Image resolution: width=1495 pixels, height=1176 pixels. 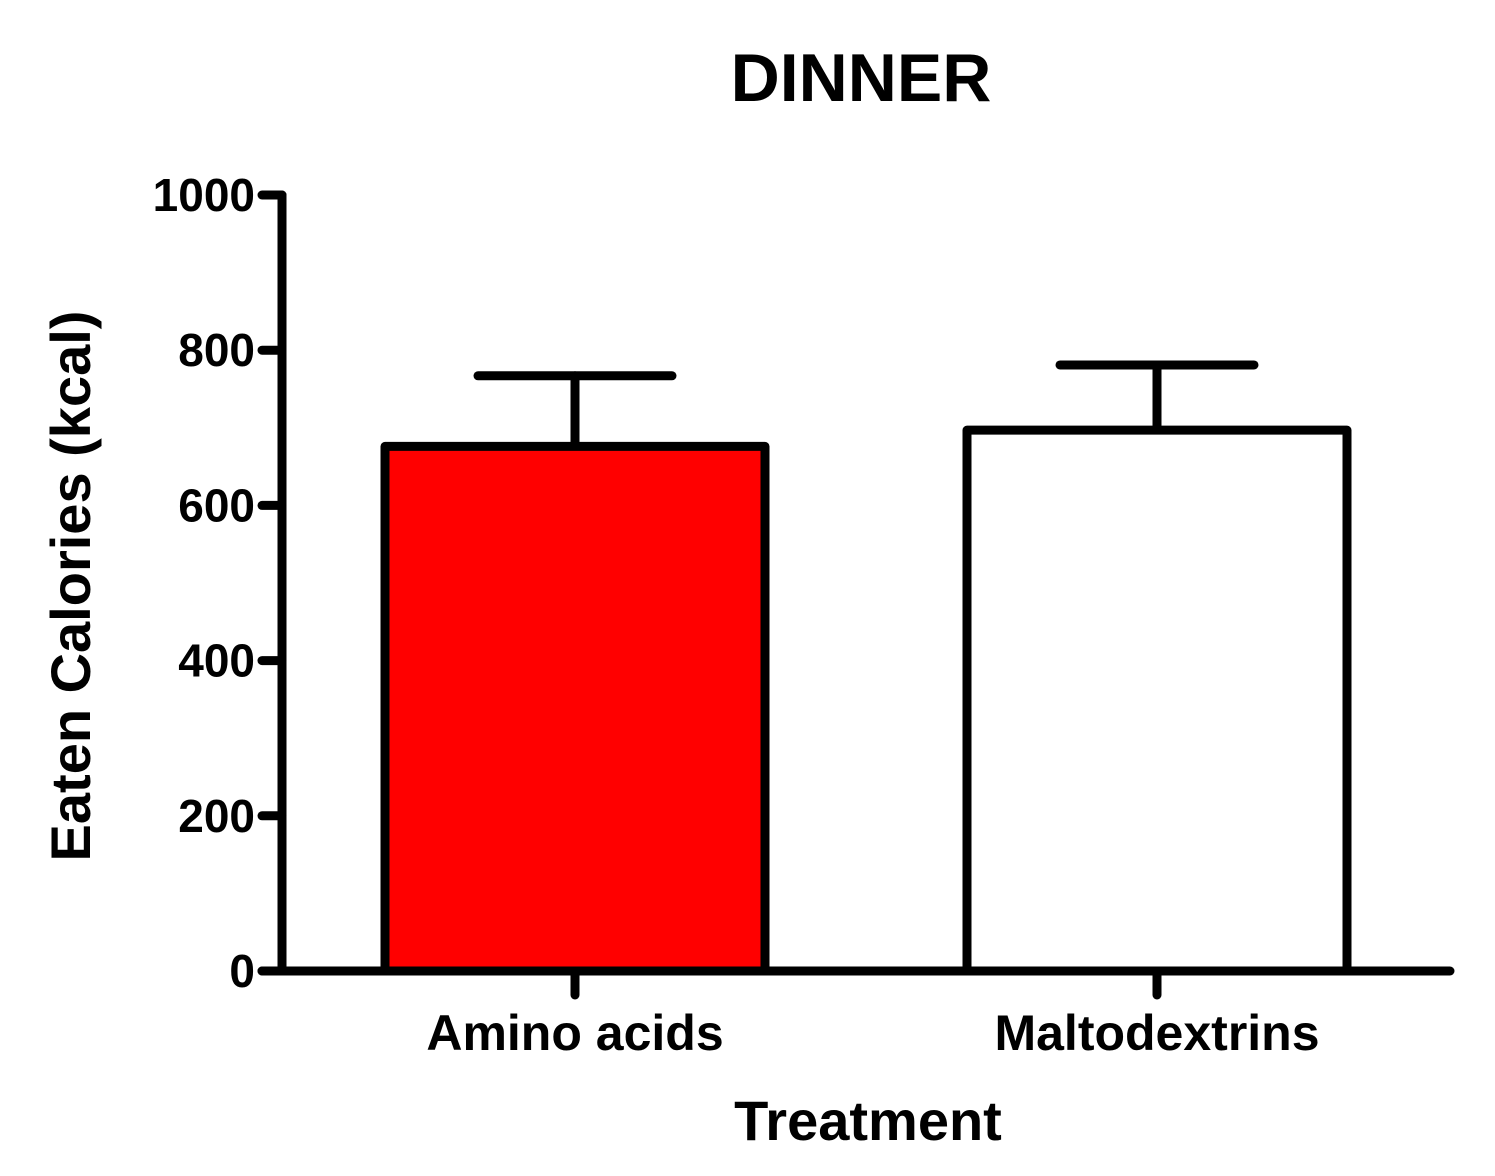 I want to click on y-axis-label: Eaten Calories (kcal), so click(x=70, y=586).